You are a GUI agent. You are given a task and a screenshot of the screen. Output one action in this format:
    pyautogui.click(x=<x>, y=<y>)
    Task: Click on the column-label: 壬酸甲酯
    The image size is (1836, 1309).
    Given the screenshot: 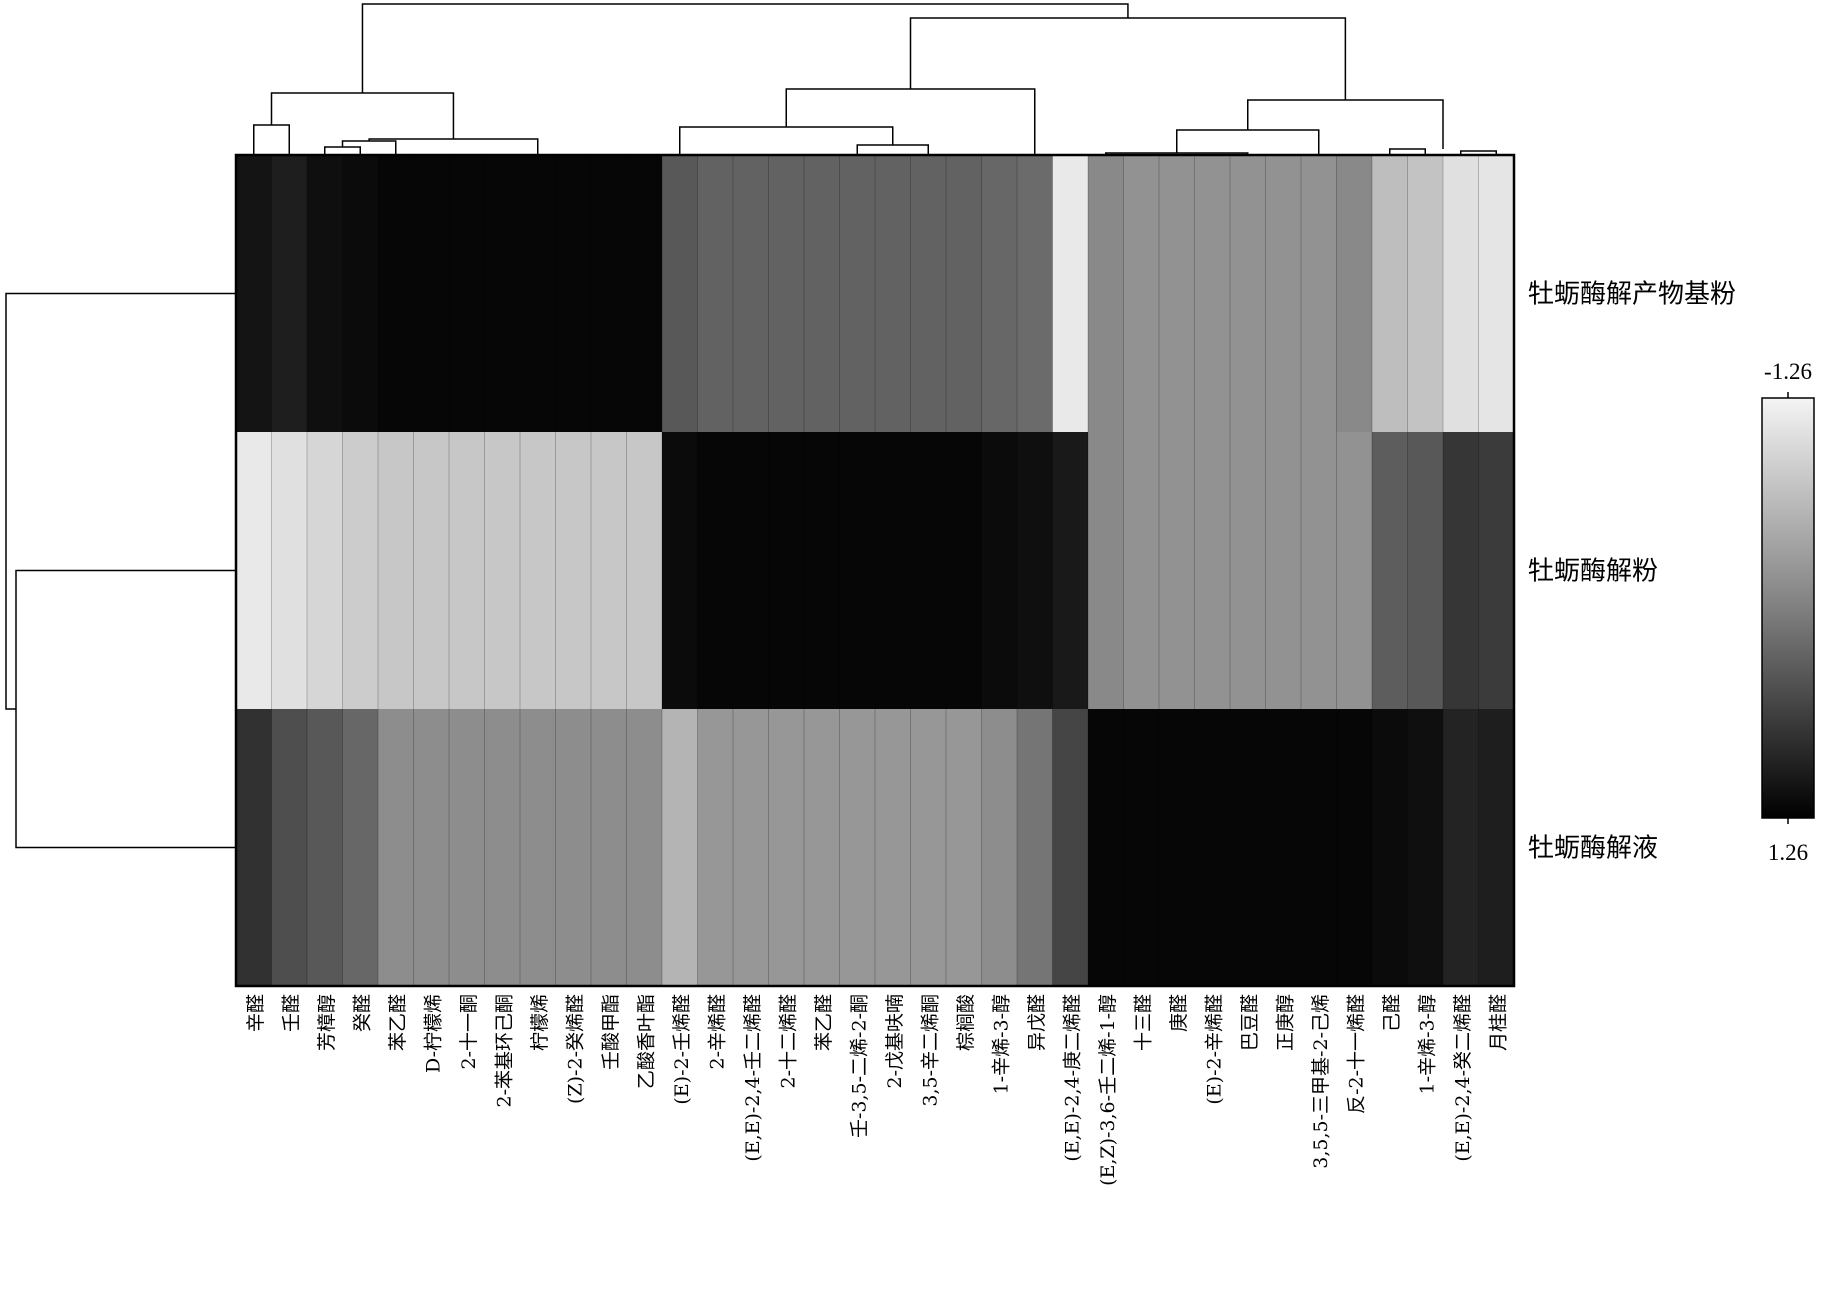 What is the action you would take?
    pyautogui.click(x=611, y=1032)
    